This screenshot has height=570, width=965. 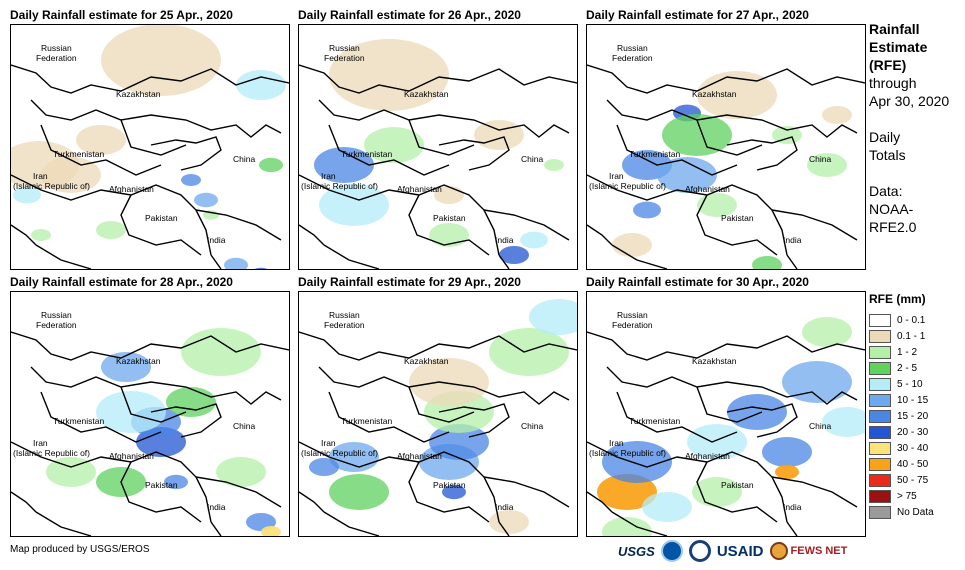 What do you see at coordinates (699, 551) in the screenshot?
I see `nws-logo` at bounding box center [699, 551].